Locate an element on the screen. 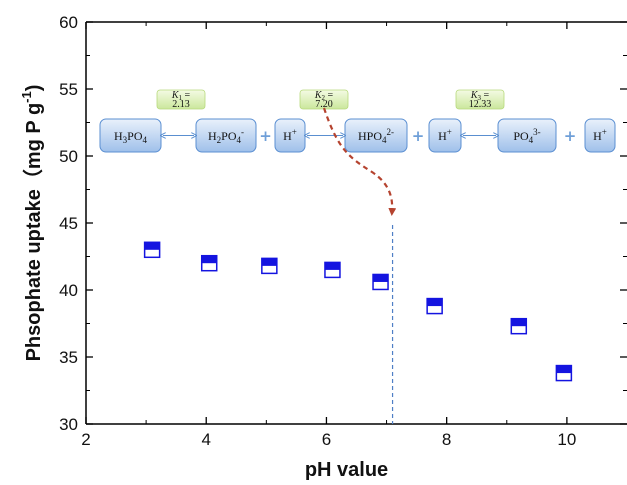  k-value: 12.33 is located at coordinates (480, 104).